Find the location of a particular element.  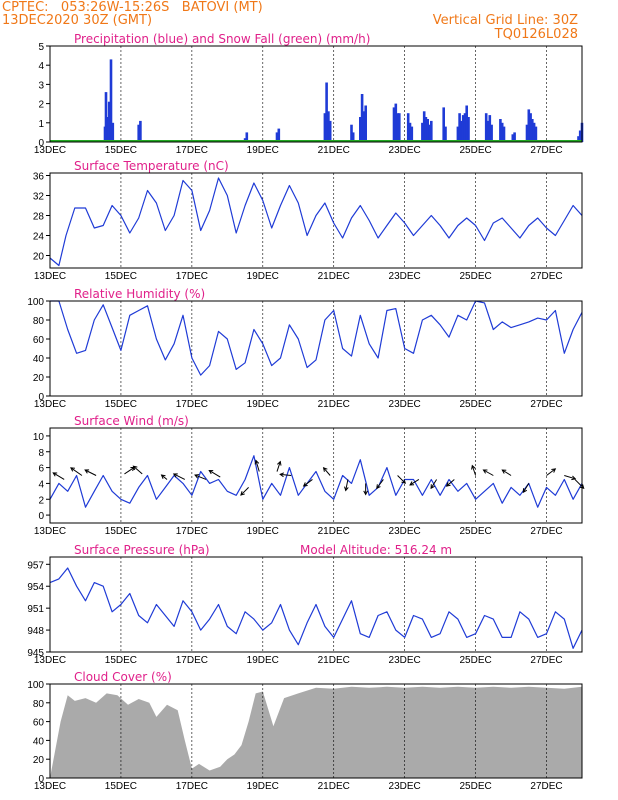

x-tick-label: 25DEC is located at coordinates (475, 531).